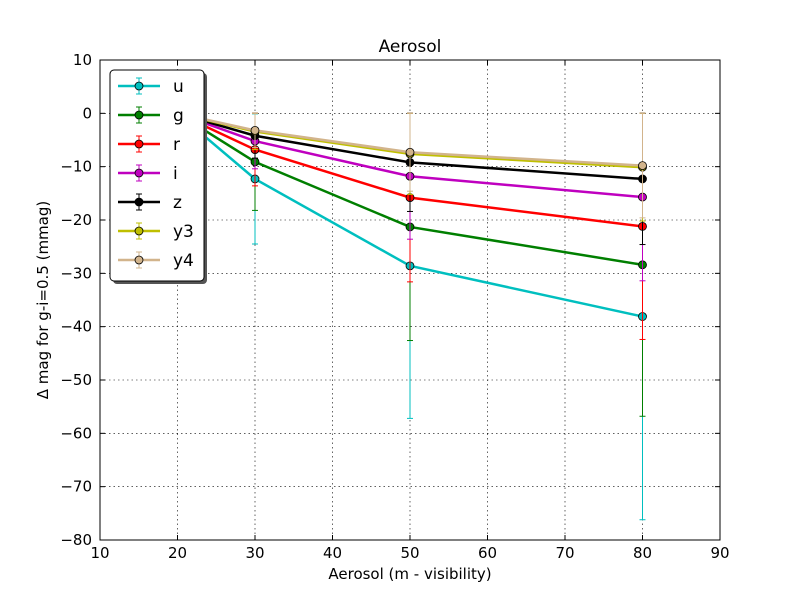 The width and height of the screenshot is (800, 600). Describe the element at coordinates (719, 553) in the screenshot. I see `x-tick-label: 90` at that location.